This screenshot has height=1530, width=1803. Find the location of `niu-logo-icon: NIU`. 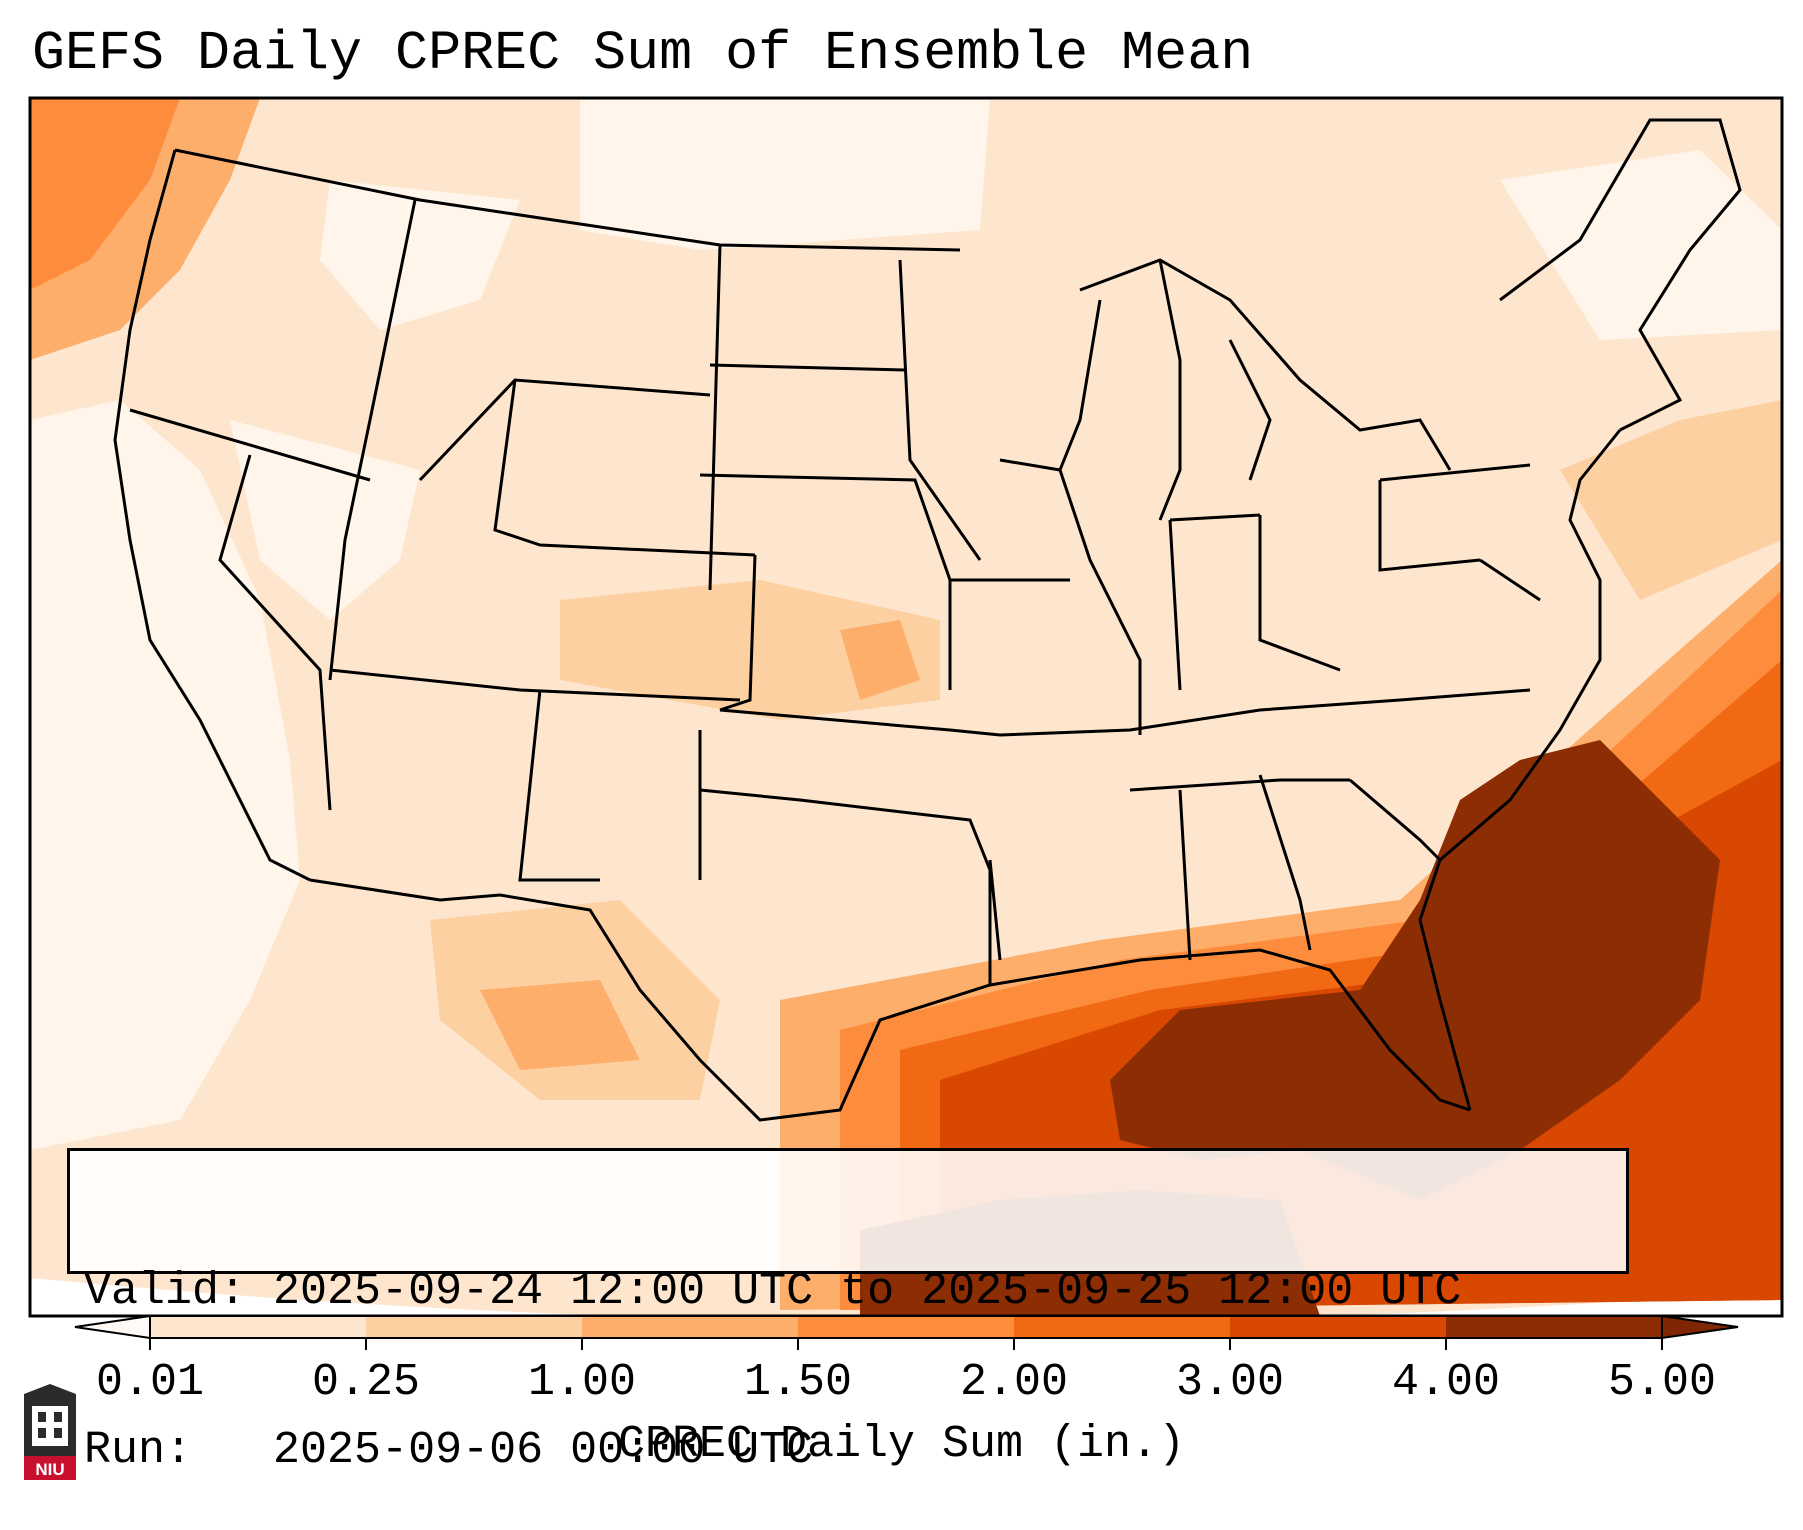

niu-logo-icon: NIU is located at coordinates (50, 1432).